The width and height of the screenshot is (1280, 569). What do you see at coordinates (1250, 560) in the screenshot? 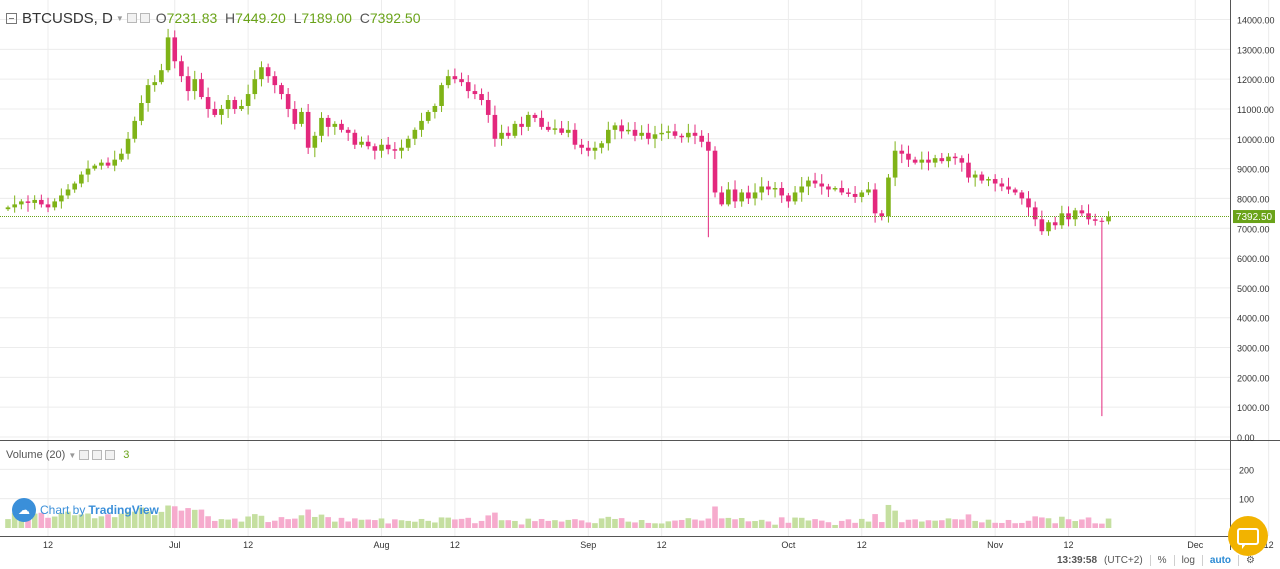
I see `gear-icon: ⚙` at bounding box center [1250, 560].